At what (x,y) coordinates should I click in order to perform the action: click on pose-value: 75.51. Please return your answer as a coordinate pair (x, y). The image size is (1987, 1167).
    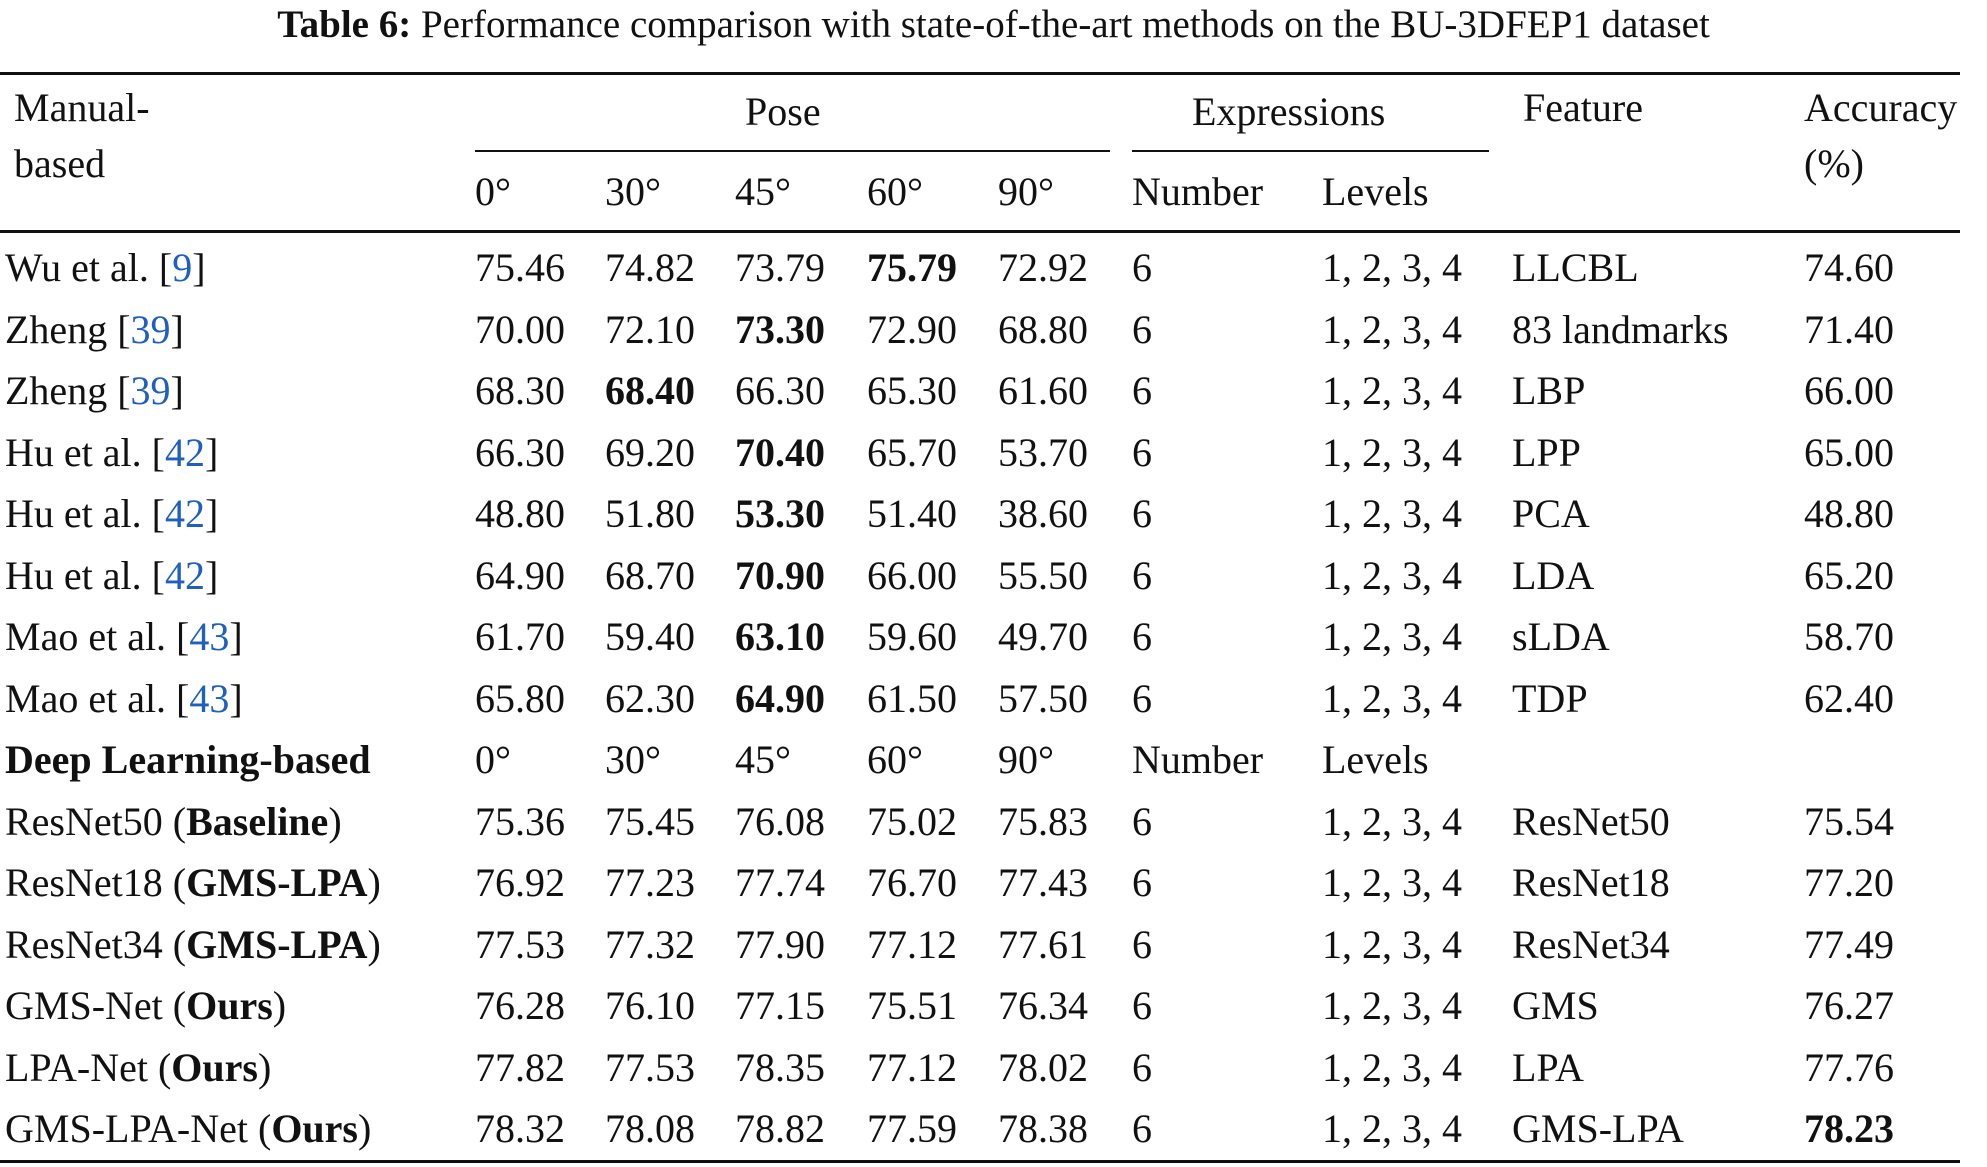
    Looking at the image, I should click on (912, 1005).